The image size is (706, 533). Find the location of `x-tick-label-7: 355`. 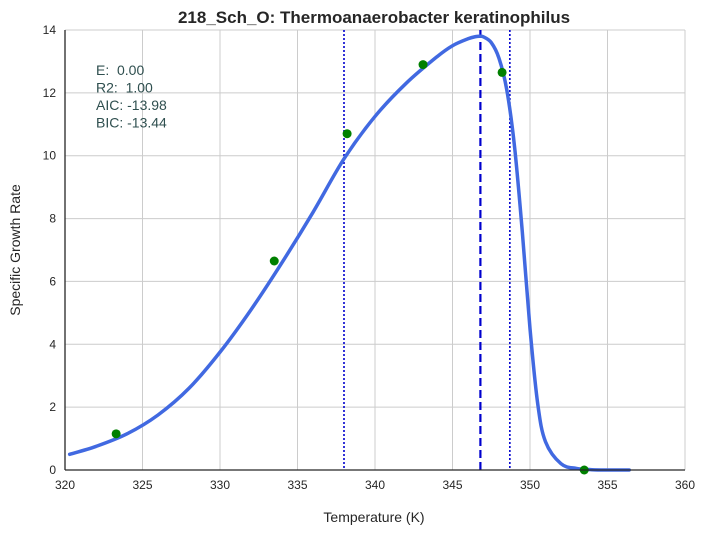

x-tick-label-7: 355 is located at coordinates (607, 485).